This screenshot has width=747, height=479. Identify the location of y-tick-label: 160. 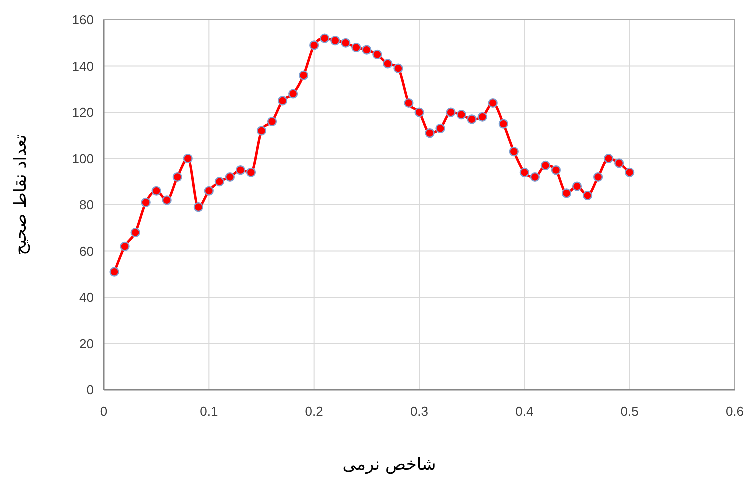
(83, 20).